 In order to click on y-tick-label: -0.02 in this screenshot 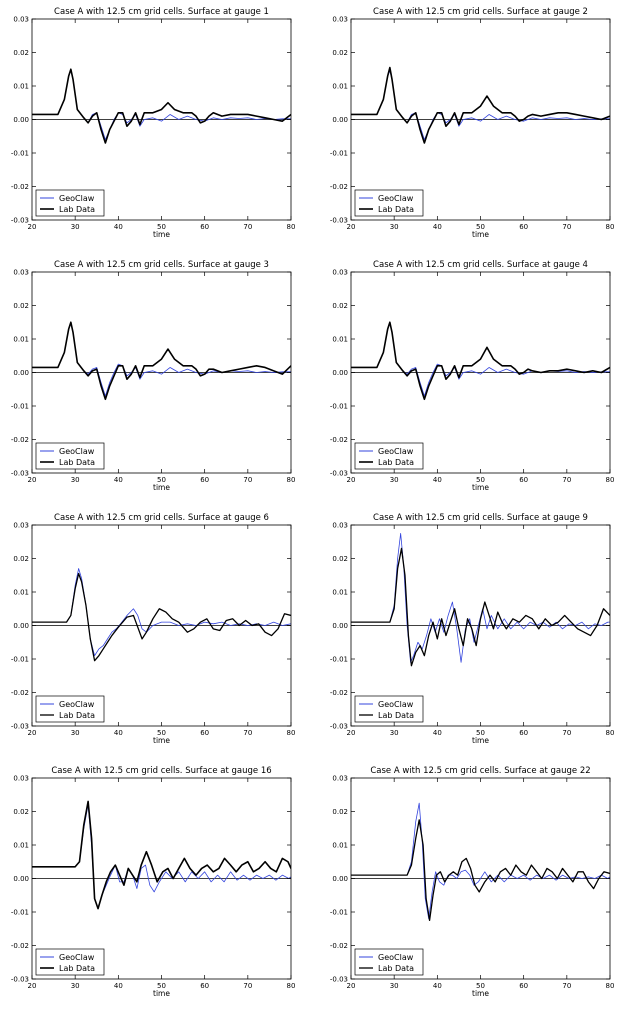, I will do `click(20, 440)`.